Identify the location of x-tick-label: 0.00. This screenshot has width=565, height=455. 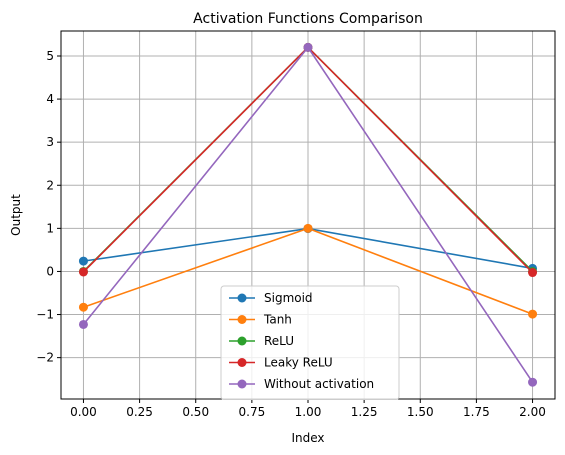
(83, 412).